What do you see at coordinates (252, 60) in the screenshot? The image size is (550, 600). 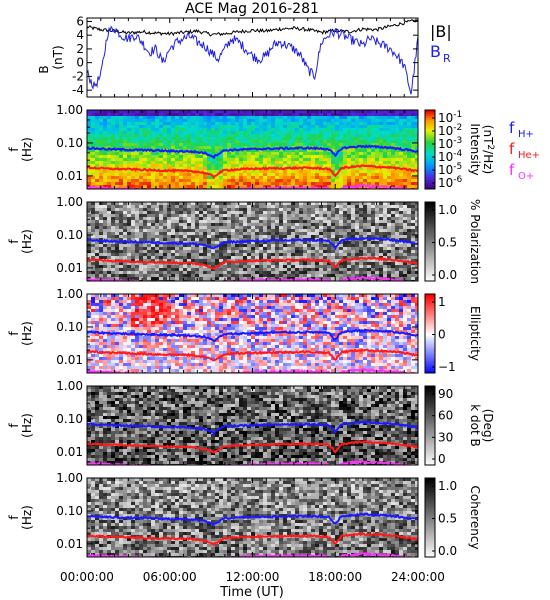 I see `series-line-br` at bounding box center [252, 60].